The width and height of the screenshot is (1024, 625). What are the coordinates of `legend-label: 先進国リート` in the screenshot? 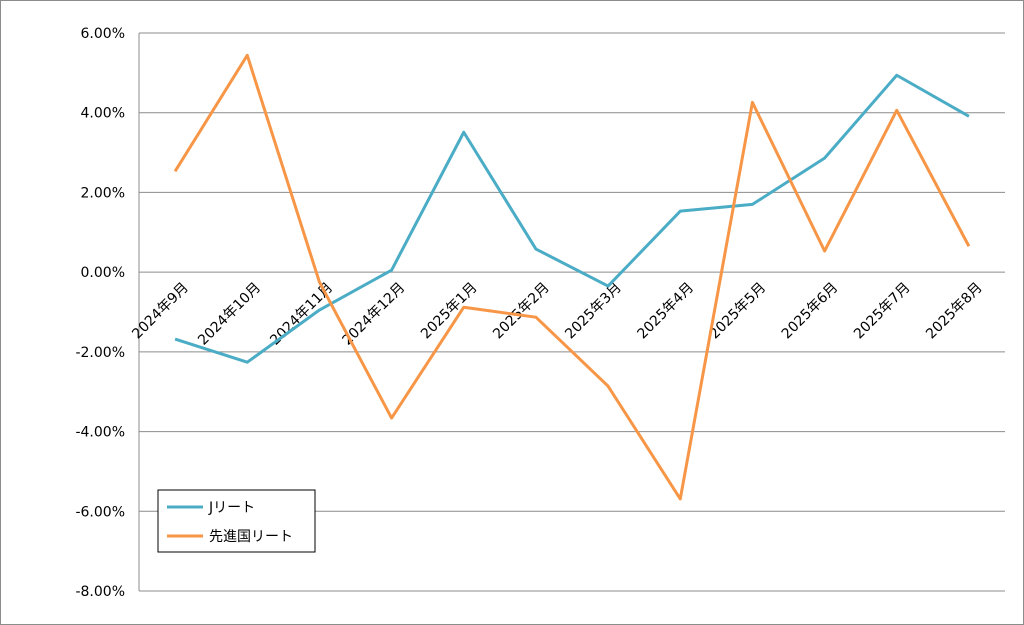 It's located at (251, 537).